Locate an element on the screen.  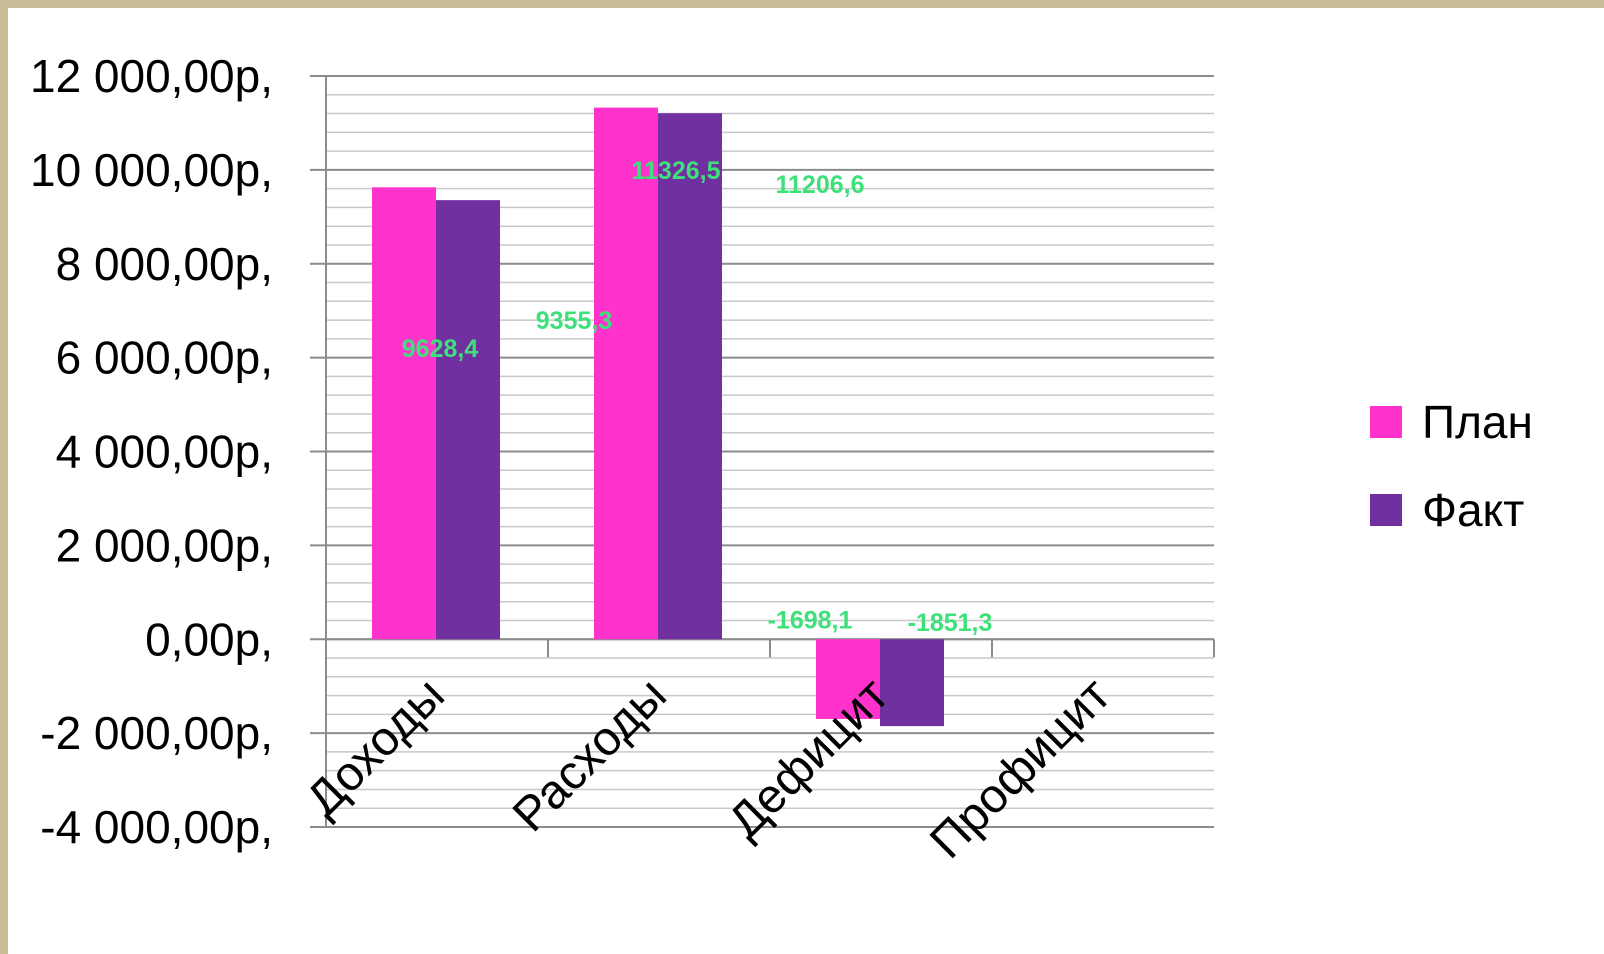
legend-label: План is located at coordinates (1477, 422).